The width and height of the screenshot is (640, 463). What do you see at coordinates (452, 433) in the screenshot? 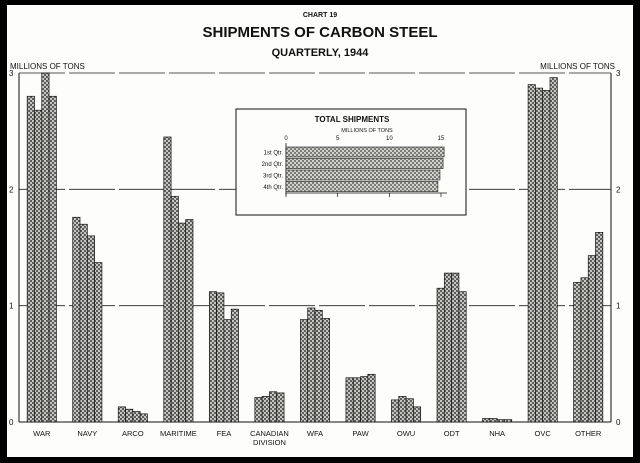
I see `x-tick-label: ODT` at bounding box center [452, 433].